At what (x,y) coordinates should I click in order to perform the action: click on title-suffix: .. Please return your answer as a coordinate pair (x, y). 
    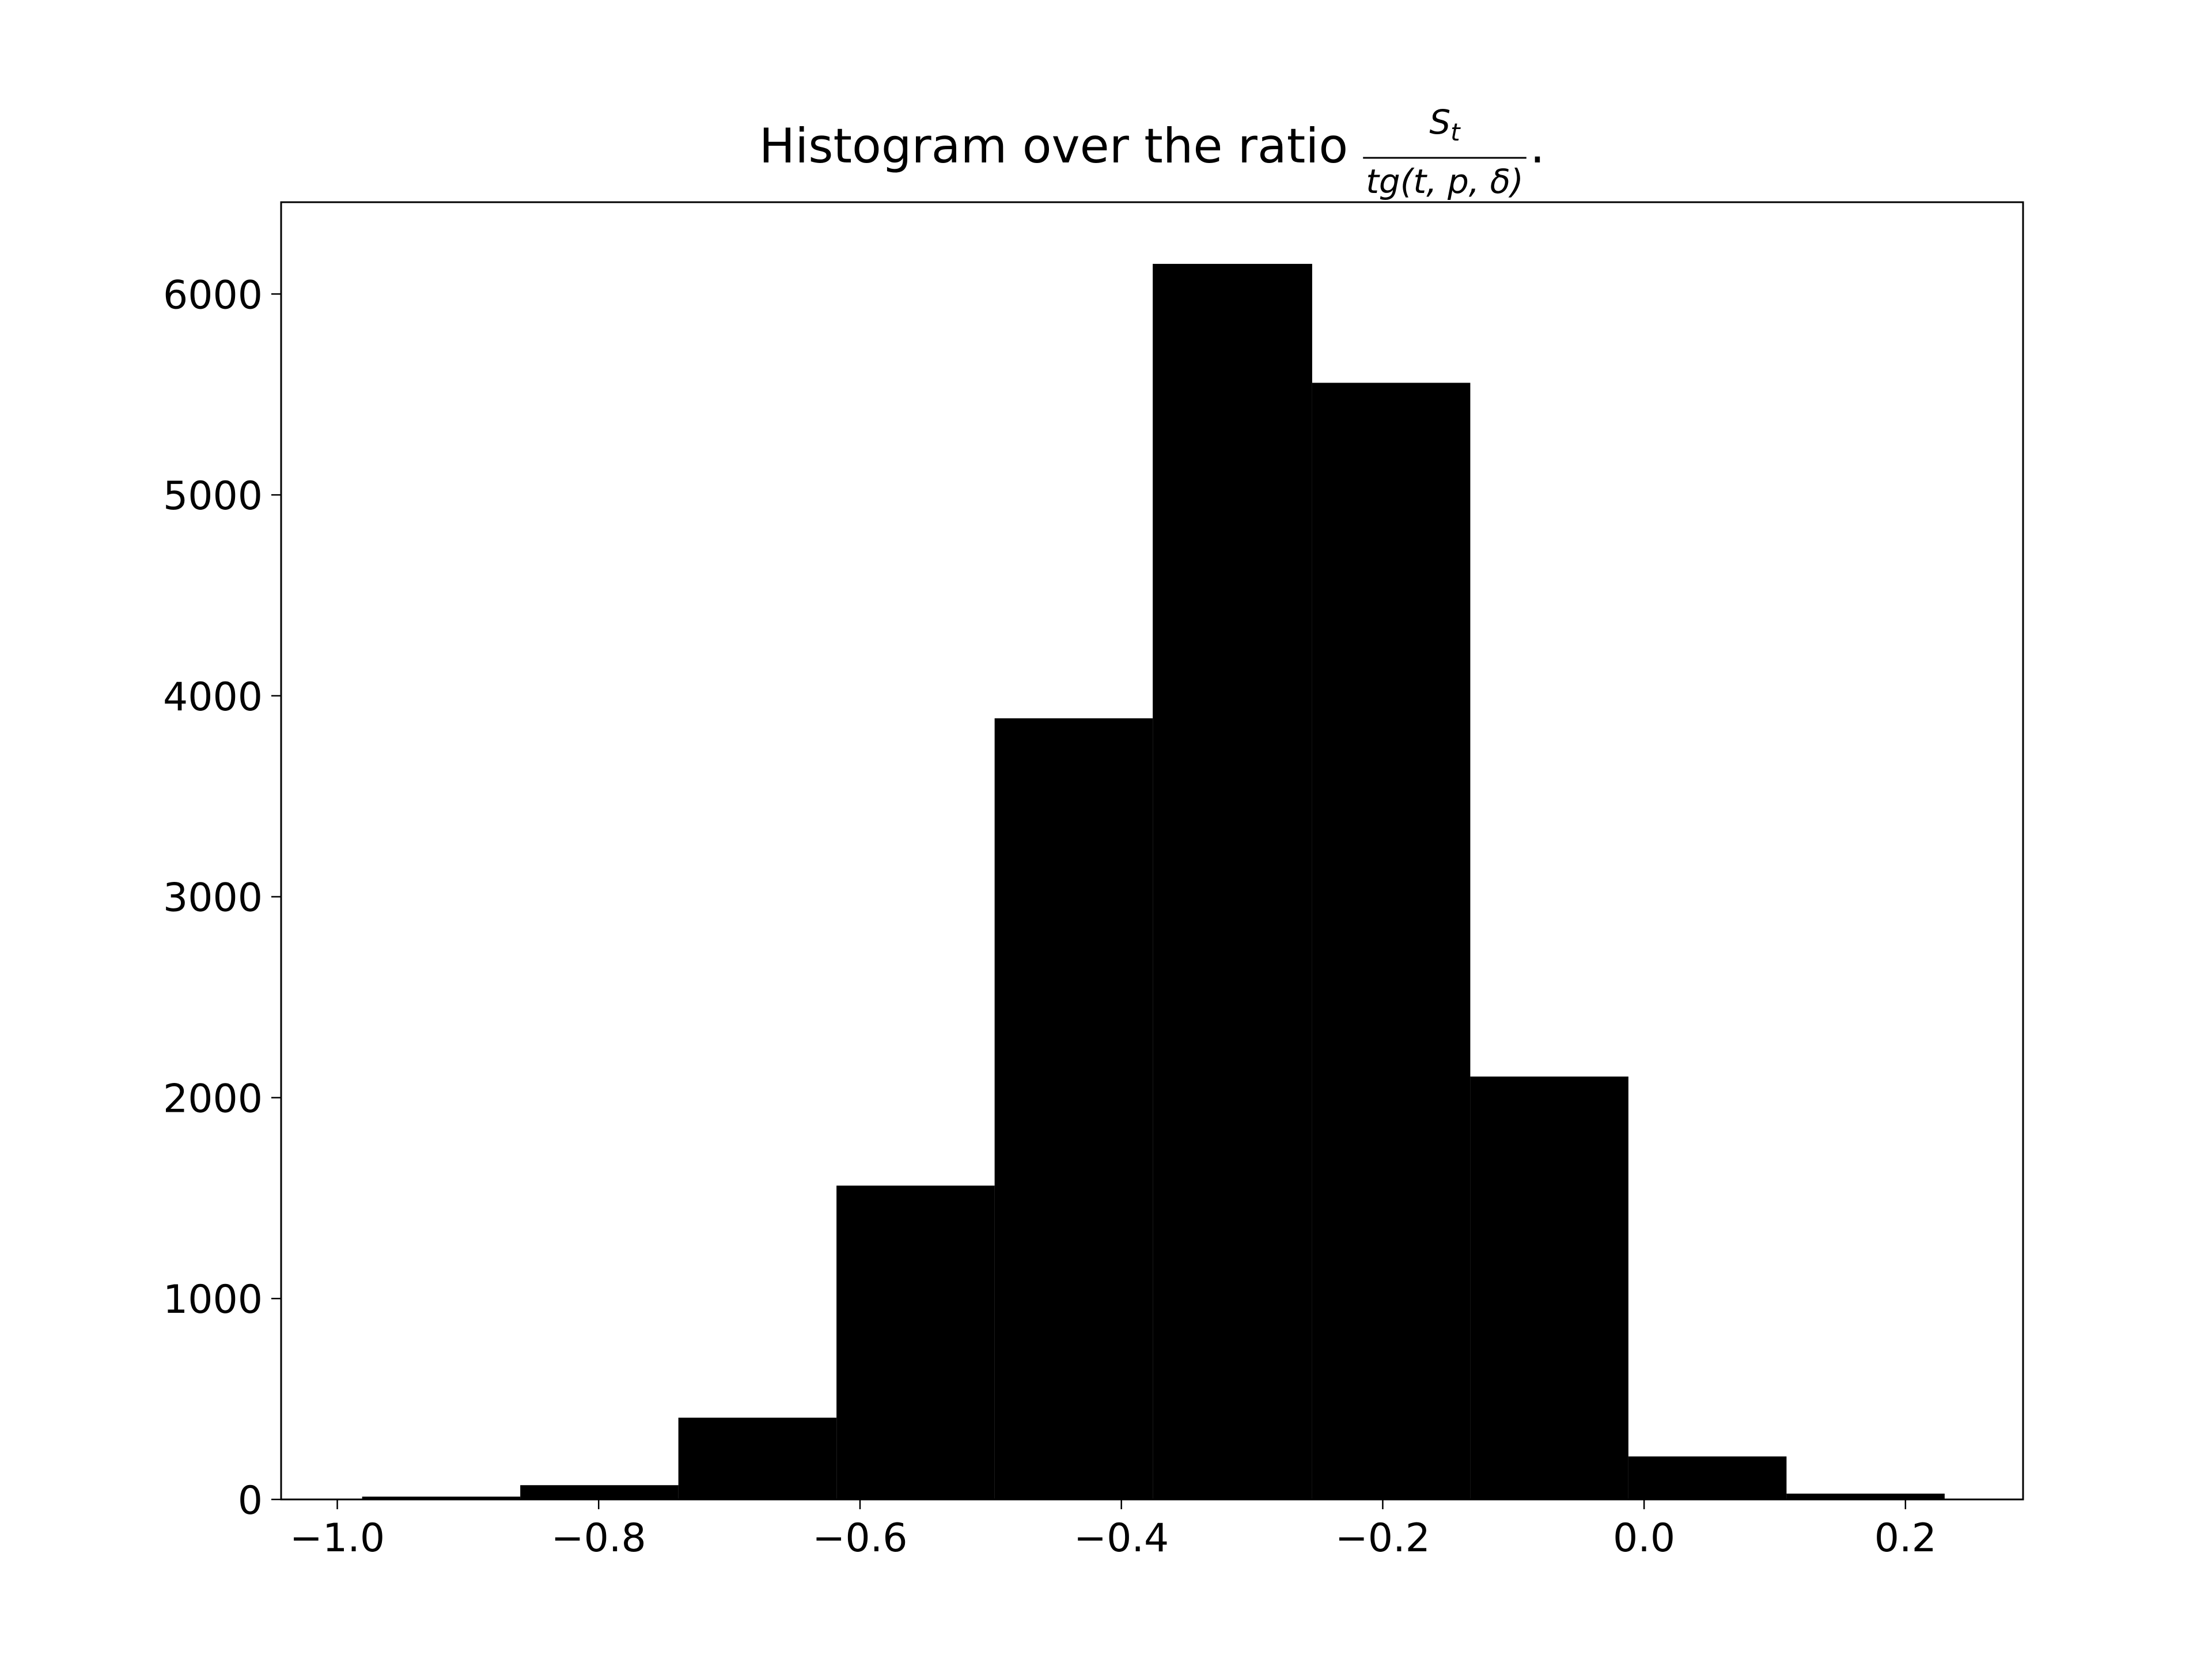
    Looking at the image, I should click on (1537, 146).